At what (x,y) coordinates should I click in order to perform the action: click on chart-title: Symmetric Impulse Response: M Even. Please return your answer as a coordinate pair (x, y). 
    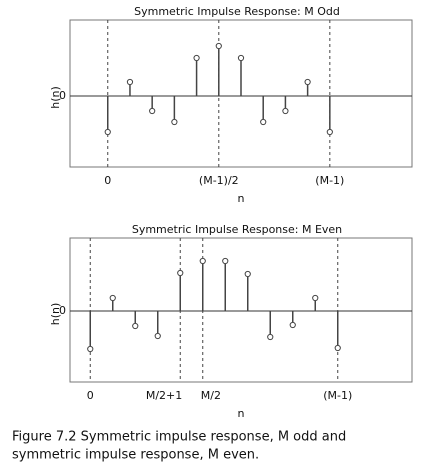
    Looking at the image, I should click on (237, 229).